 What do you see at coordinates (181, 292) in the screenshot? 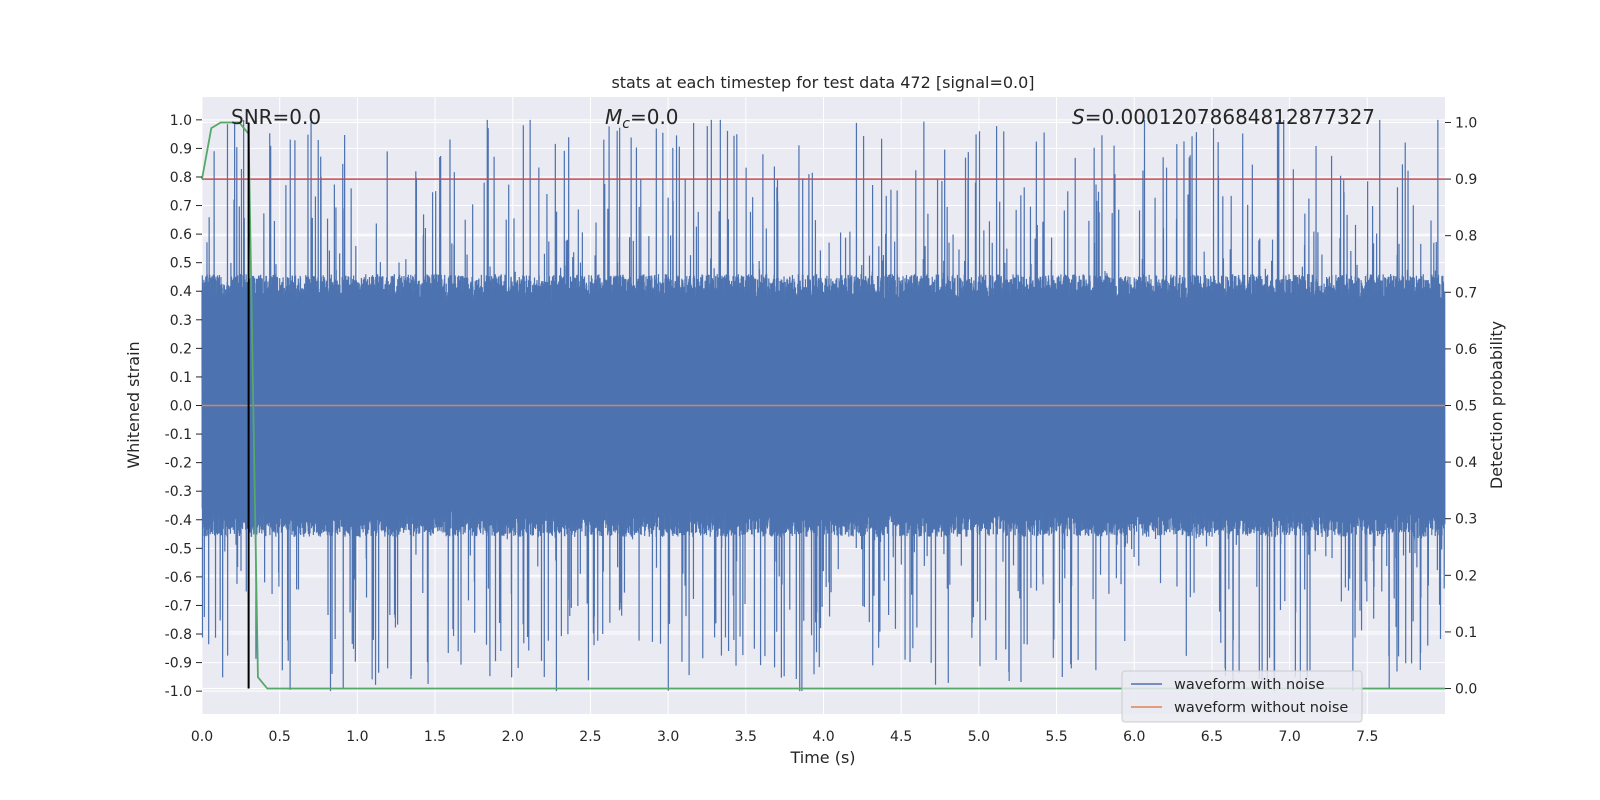
I see `left-tick-label: 0.4` at bounding box center [181, 292].